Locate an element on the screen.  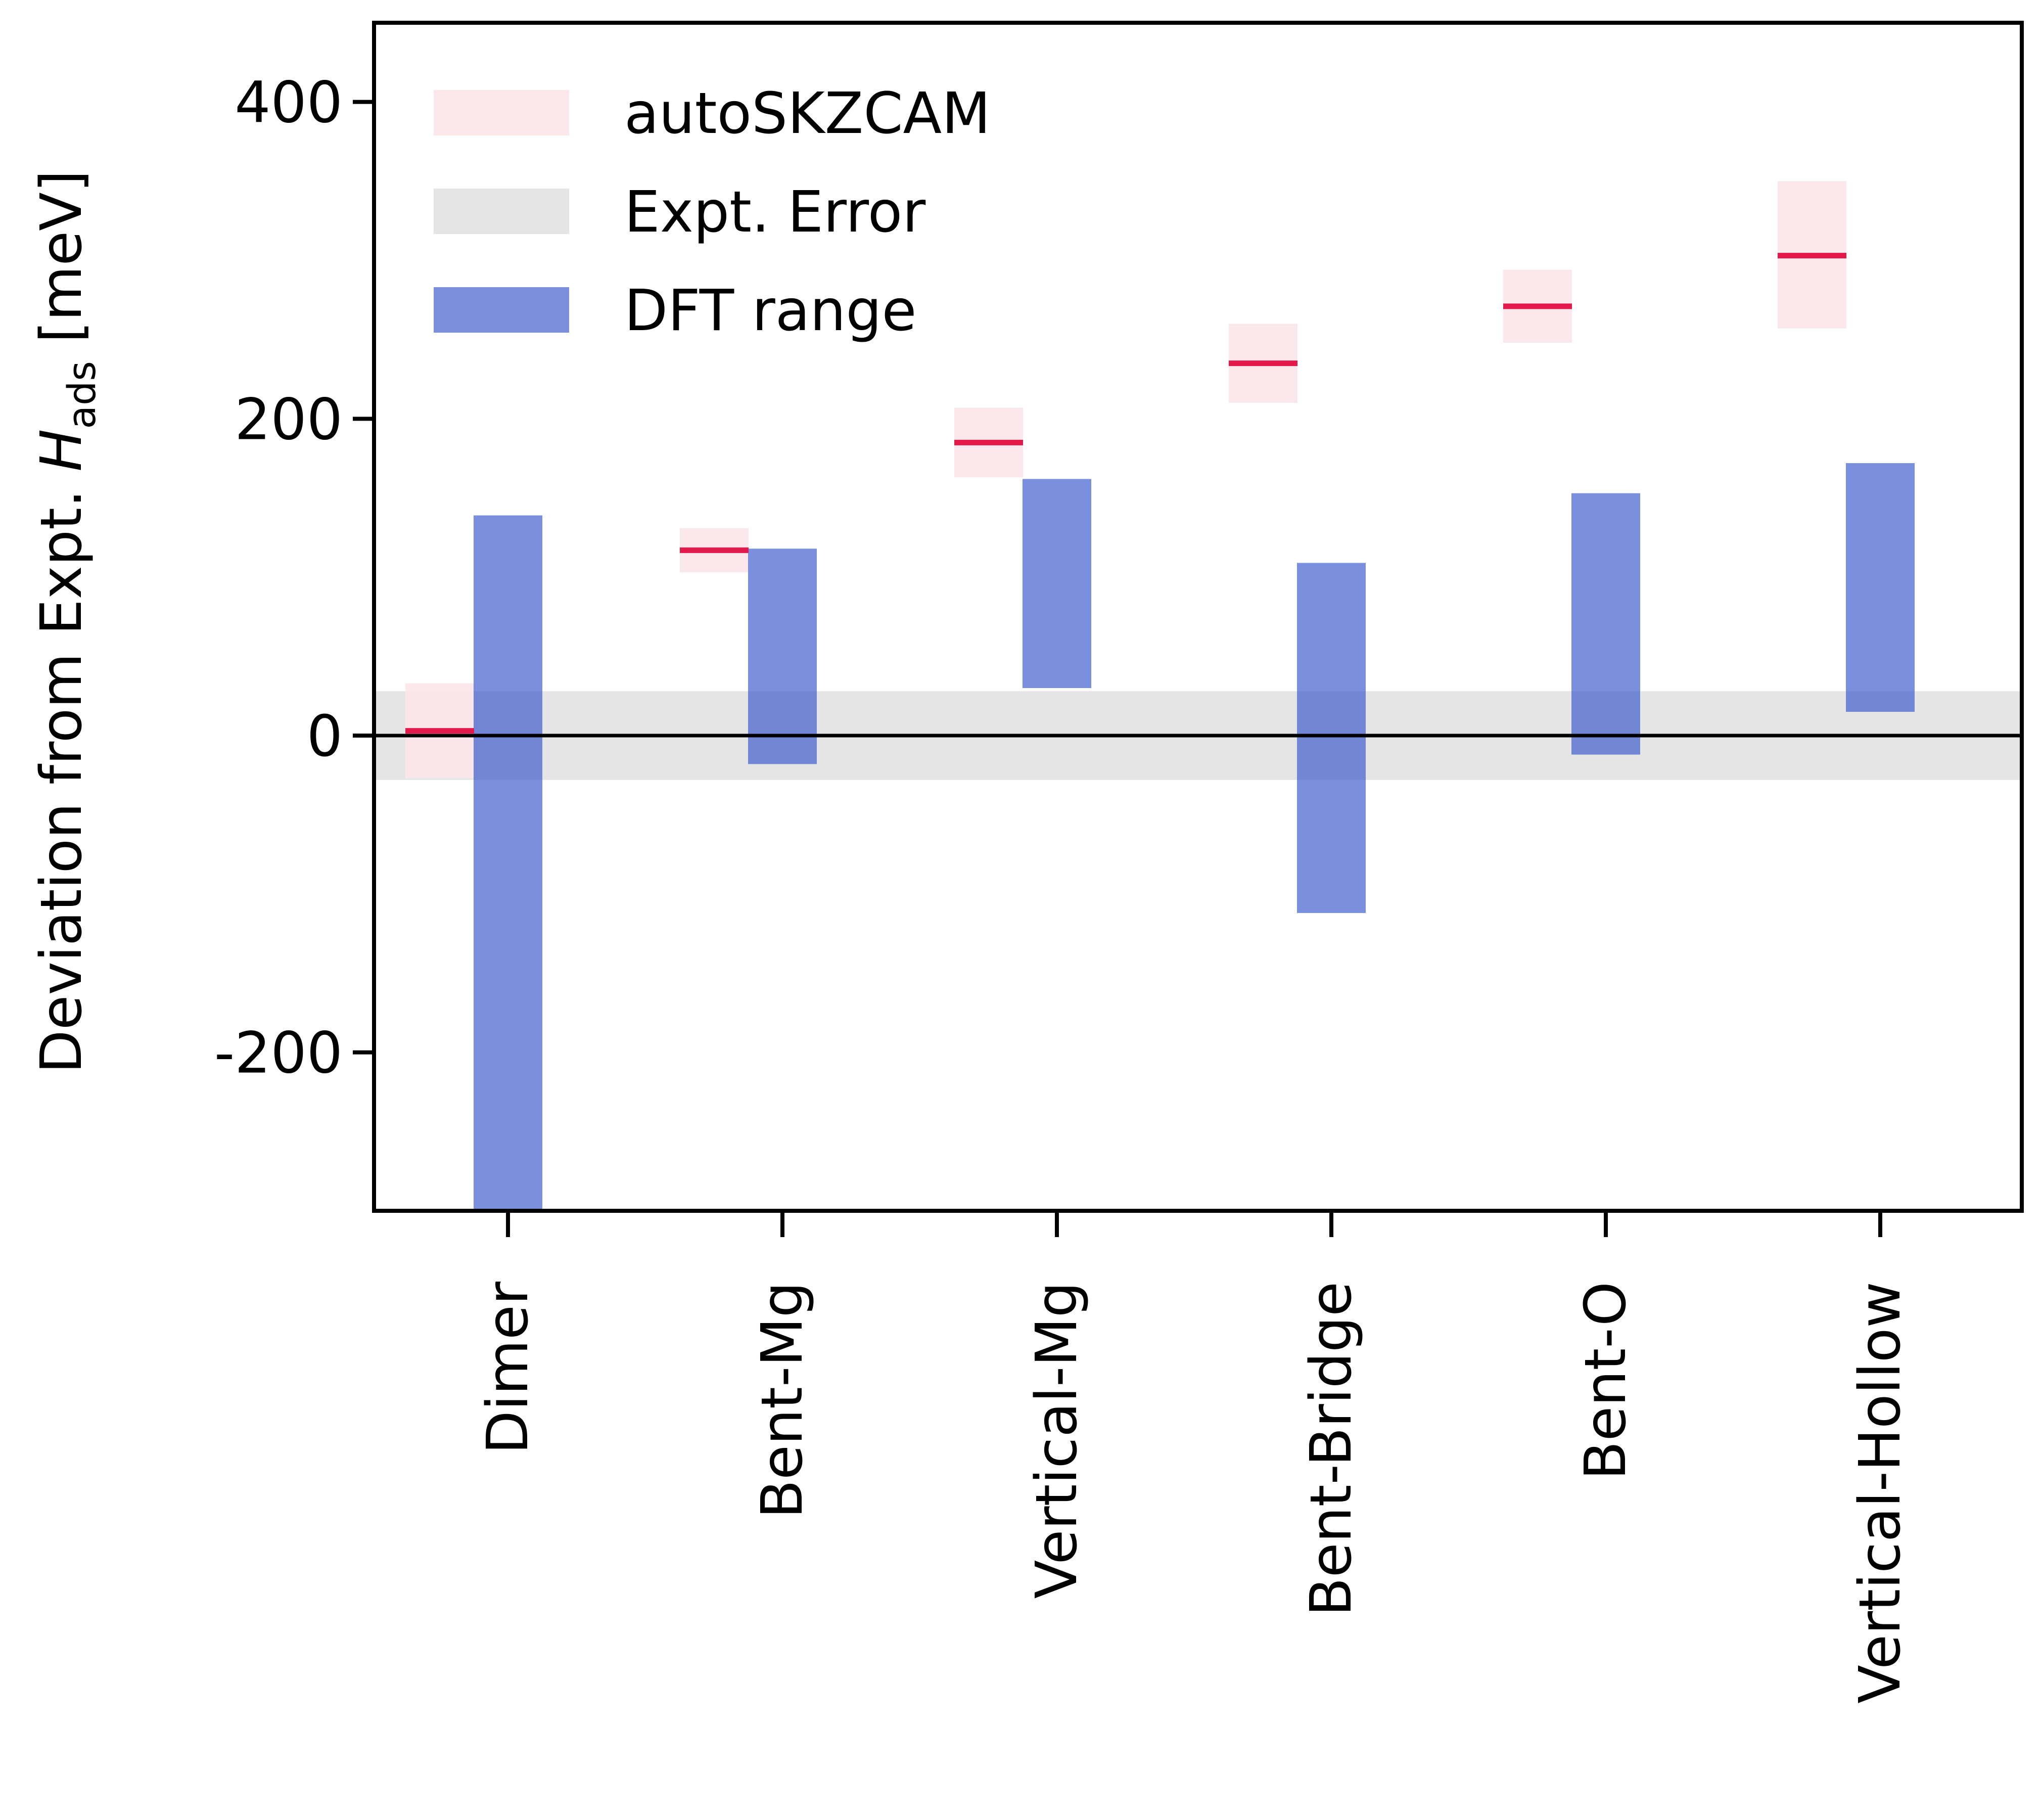
legend-label: autoSKZCAM is located at coordinates (807, 114).